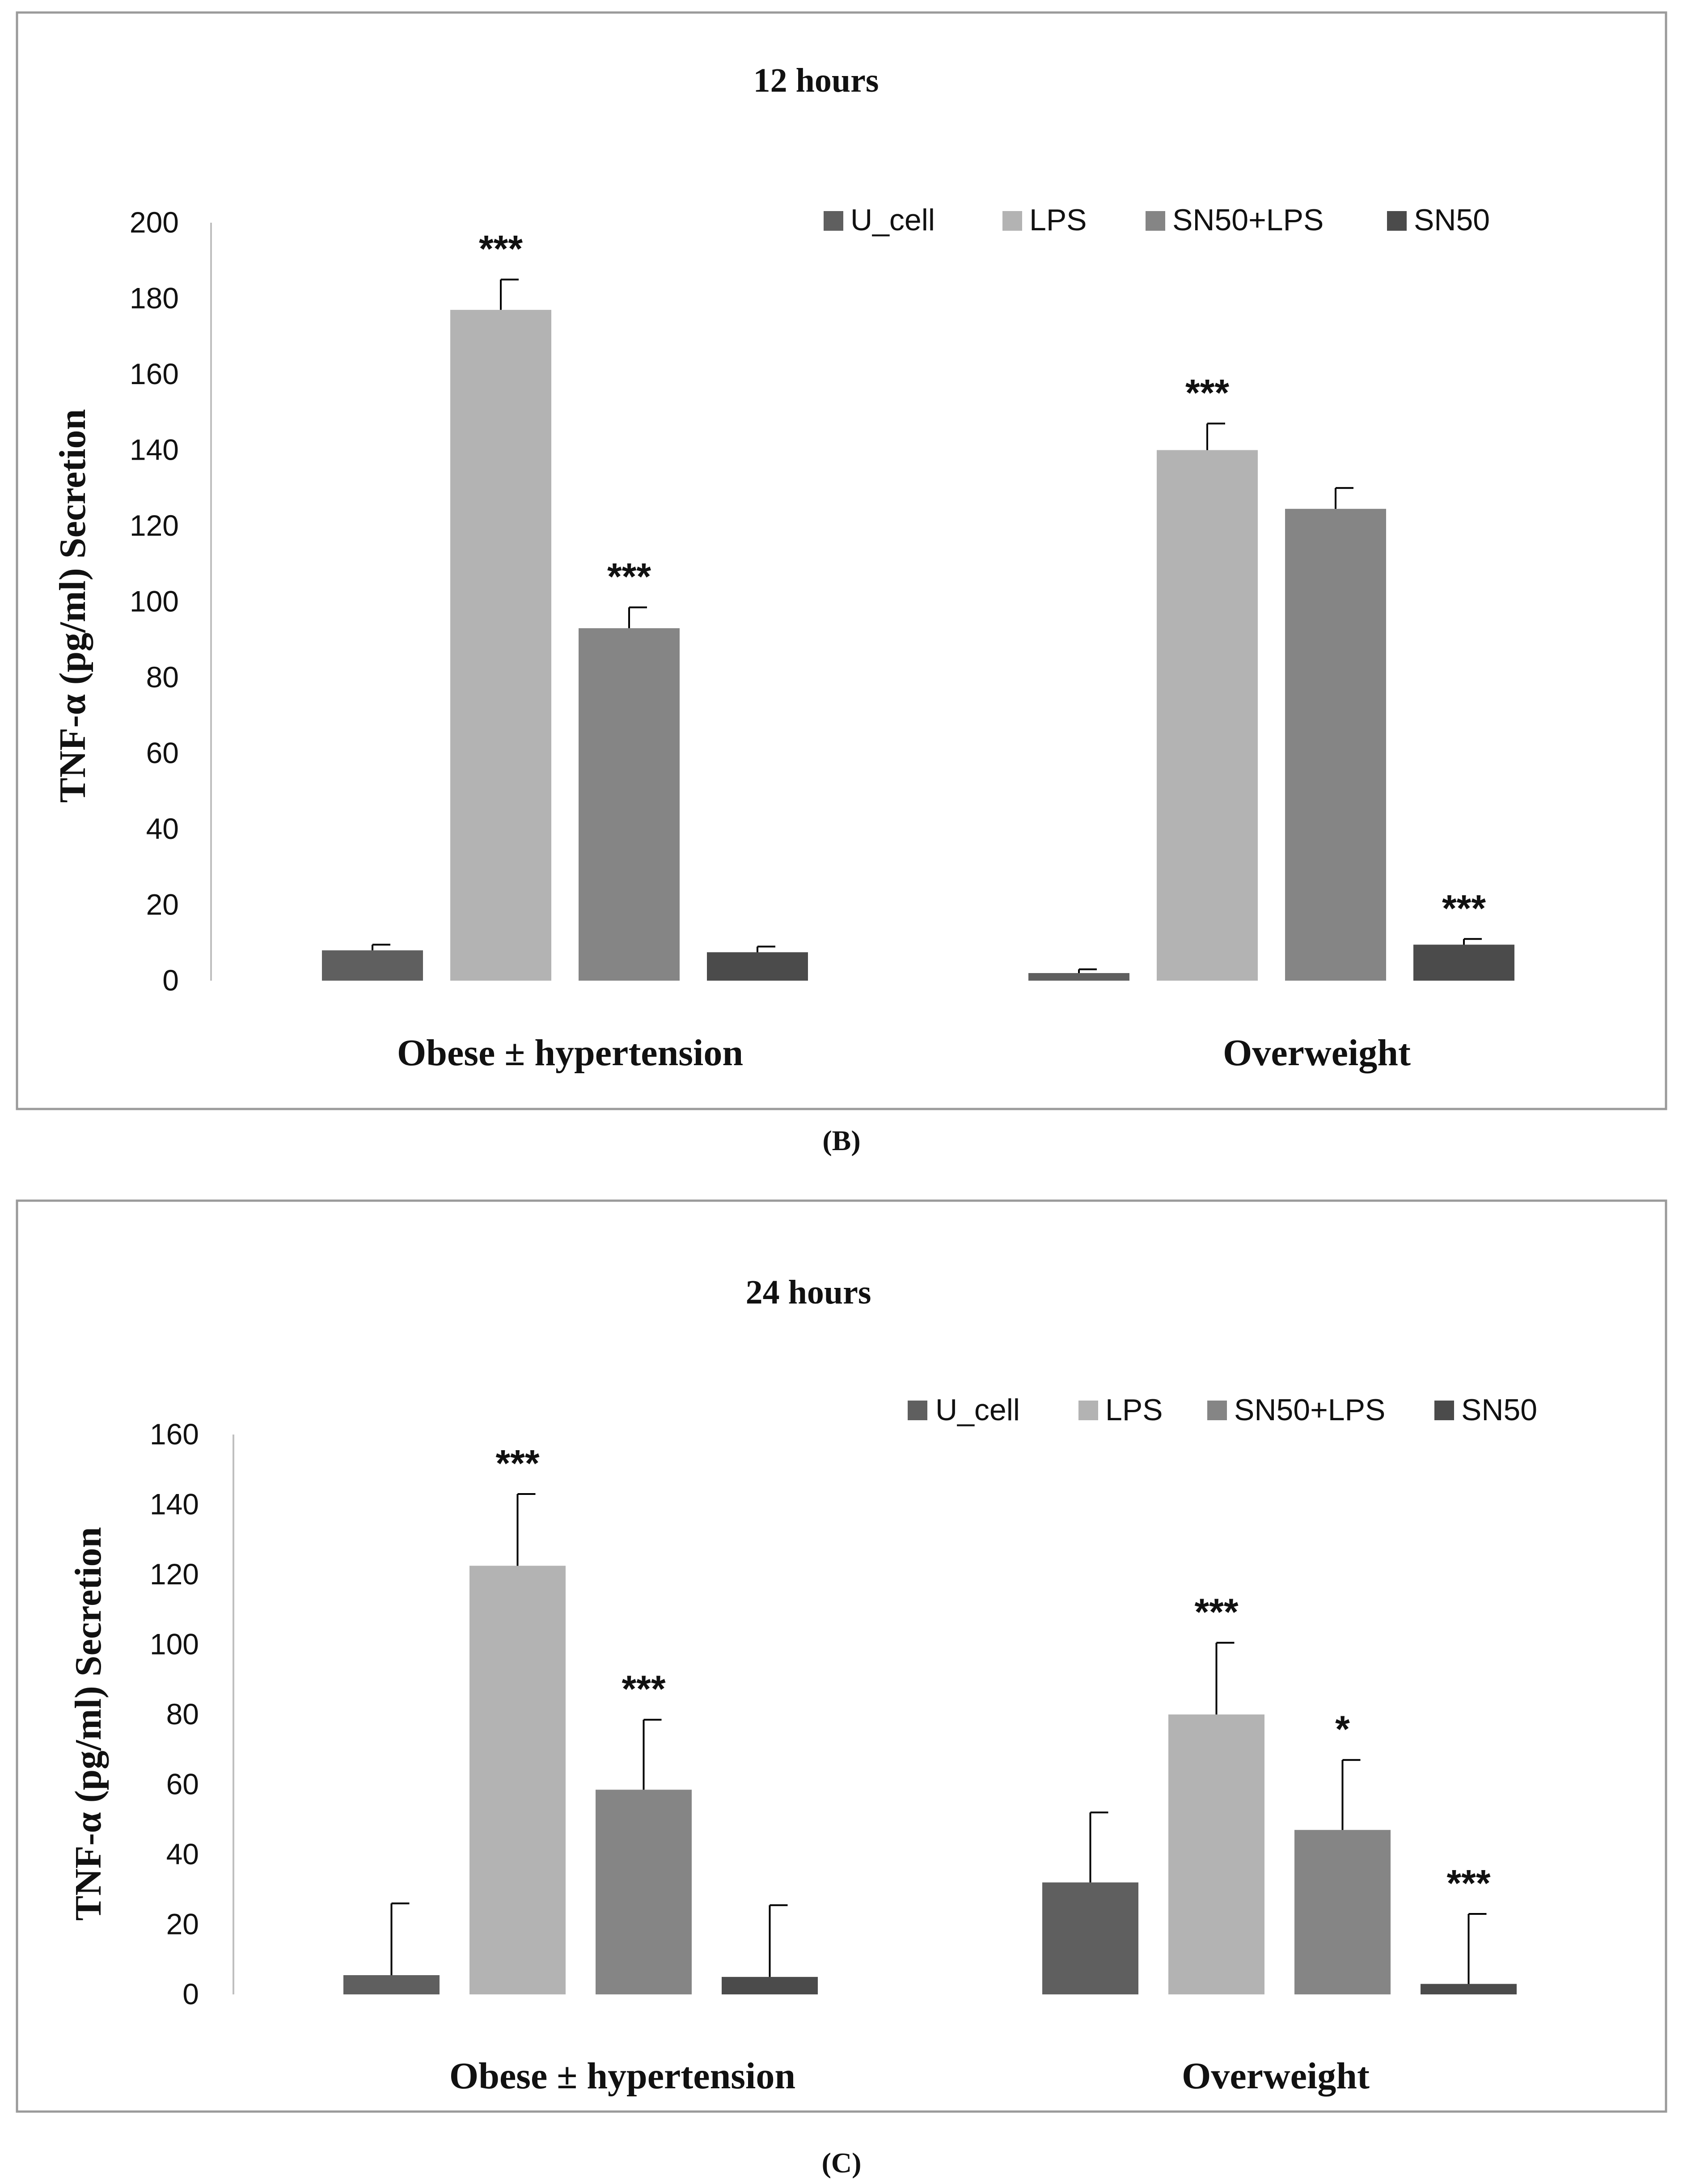 This screenshot has width=1683, height=2184. I want to click on chart-title: 24 hours, so click(808, 1292).